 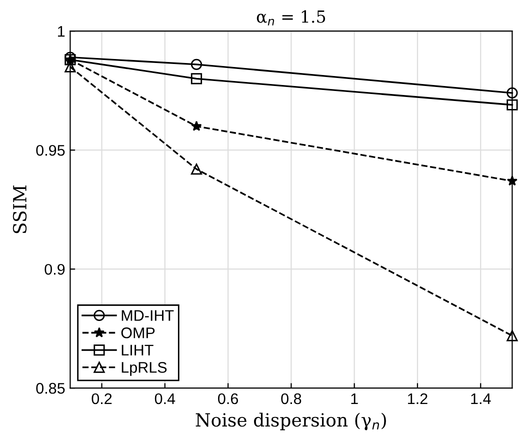 What do you see at coordinates (144, 369) in the screenshot?
I see `legend-label: LpRLS` at bounding box center [144, 369].